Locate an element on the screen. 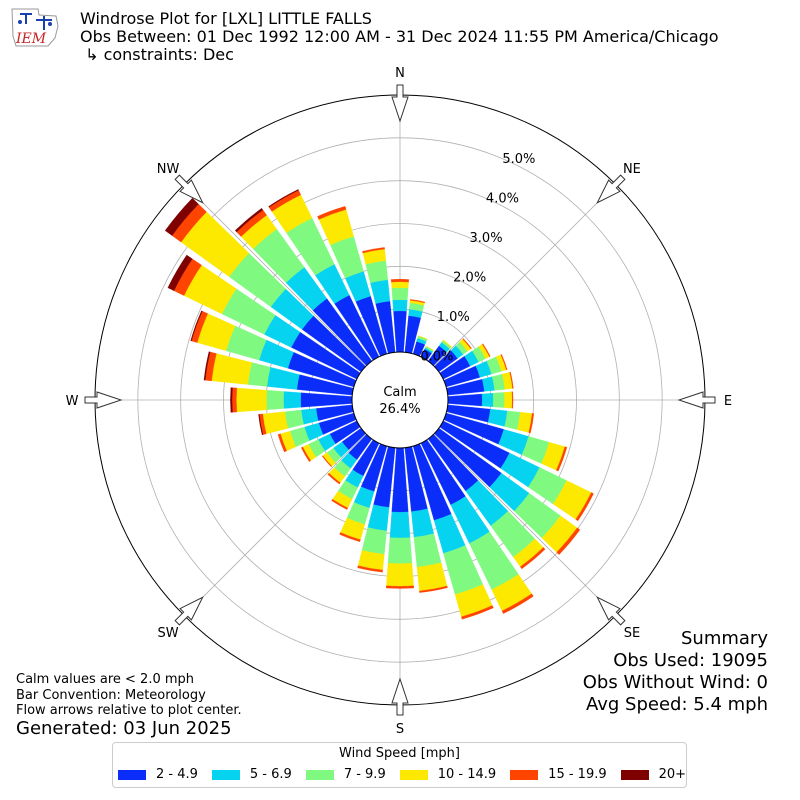  direction-label: NW is located at coordinates (168, 169).